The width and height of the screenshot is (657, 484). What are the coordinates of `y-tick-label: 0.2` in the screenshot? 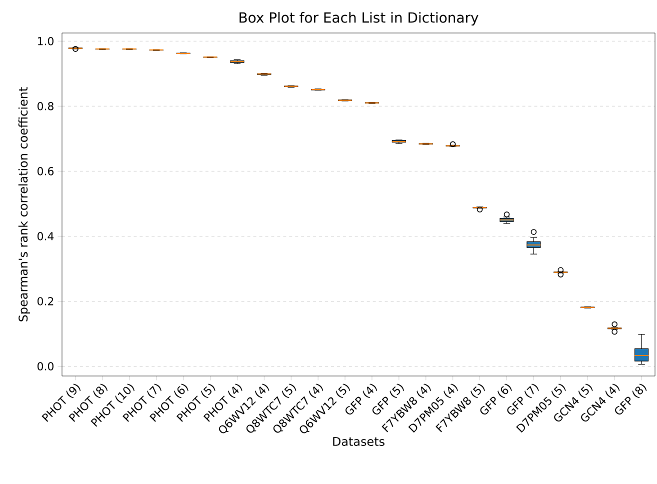 It's located at (46, 301).